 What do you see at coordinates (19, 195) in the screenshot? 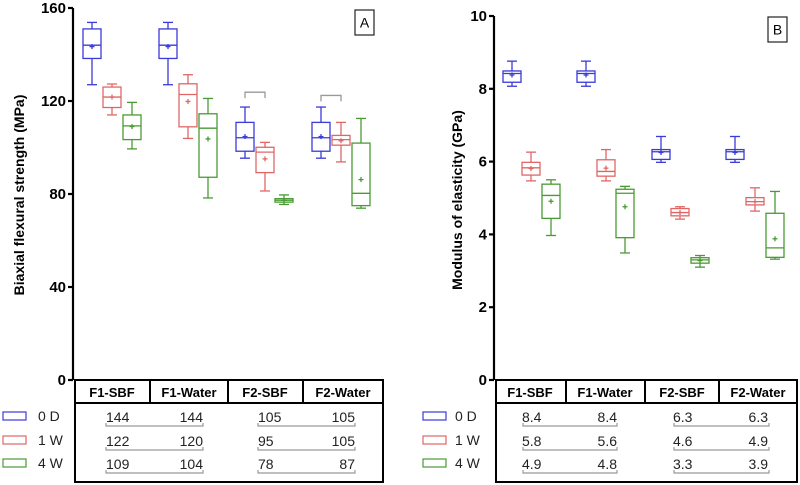
I see `y-axis-label: Biaxial flexural strength (MPa)` at bounding box center [19, 195].